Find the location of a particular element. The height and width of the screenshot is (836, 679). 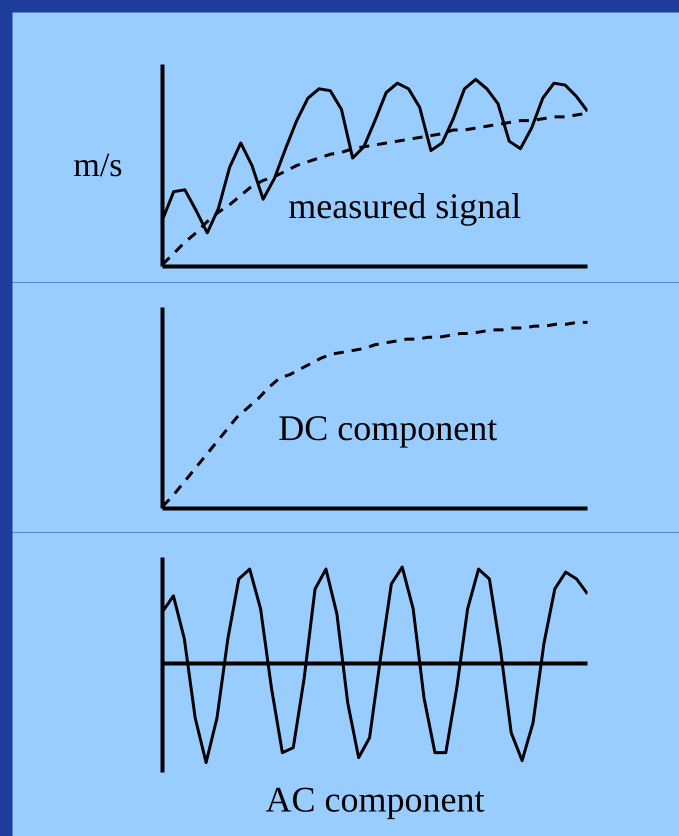

annotation: DC component is located at coordinates (388, 428).